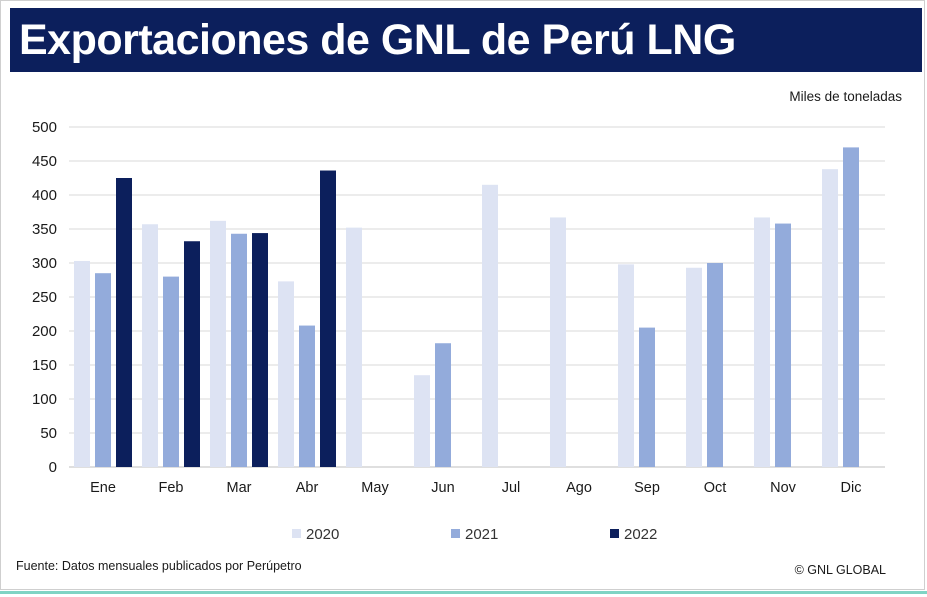 This screenshot has width=927, height=597. I want to click on legend-swatch-2021, so click(455, 533).